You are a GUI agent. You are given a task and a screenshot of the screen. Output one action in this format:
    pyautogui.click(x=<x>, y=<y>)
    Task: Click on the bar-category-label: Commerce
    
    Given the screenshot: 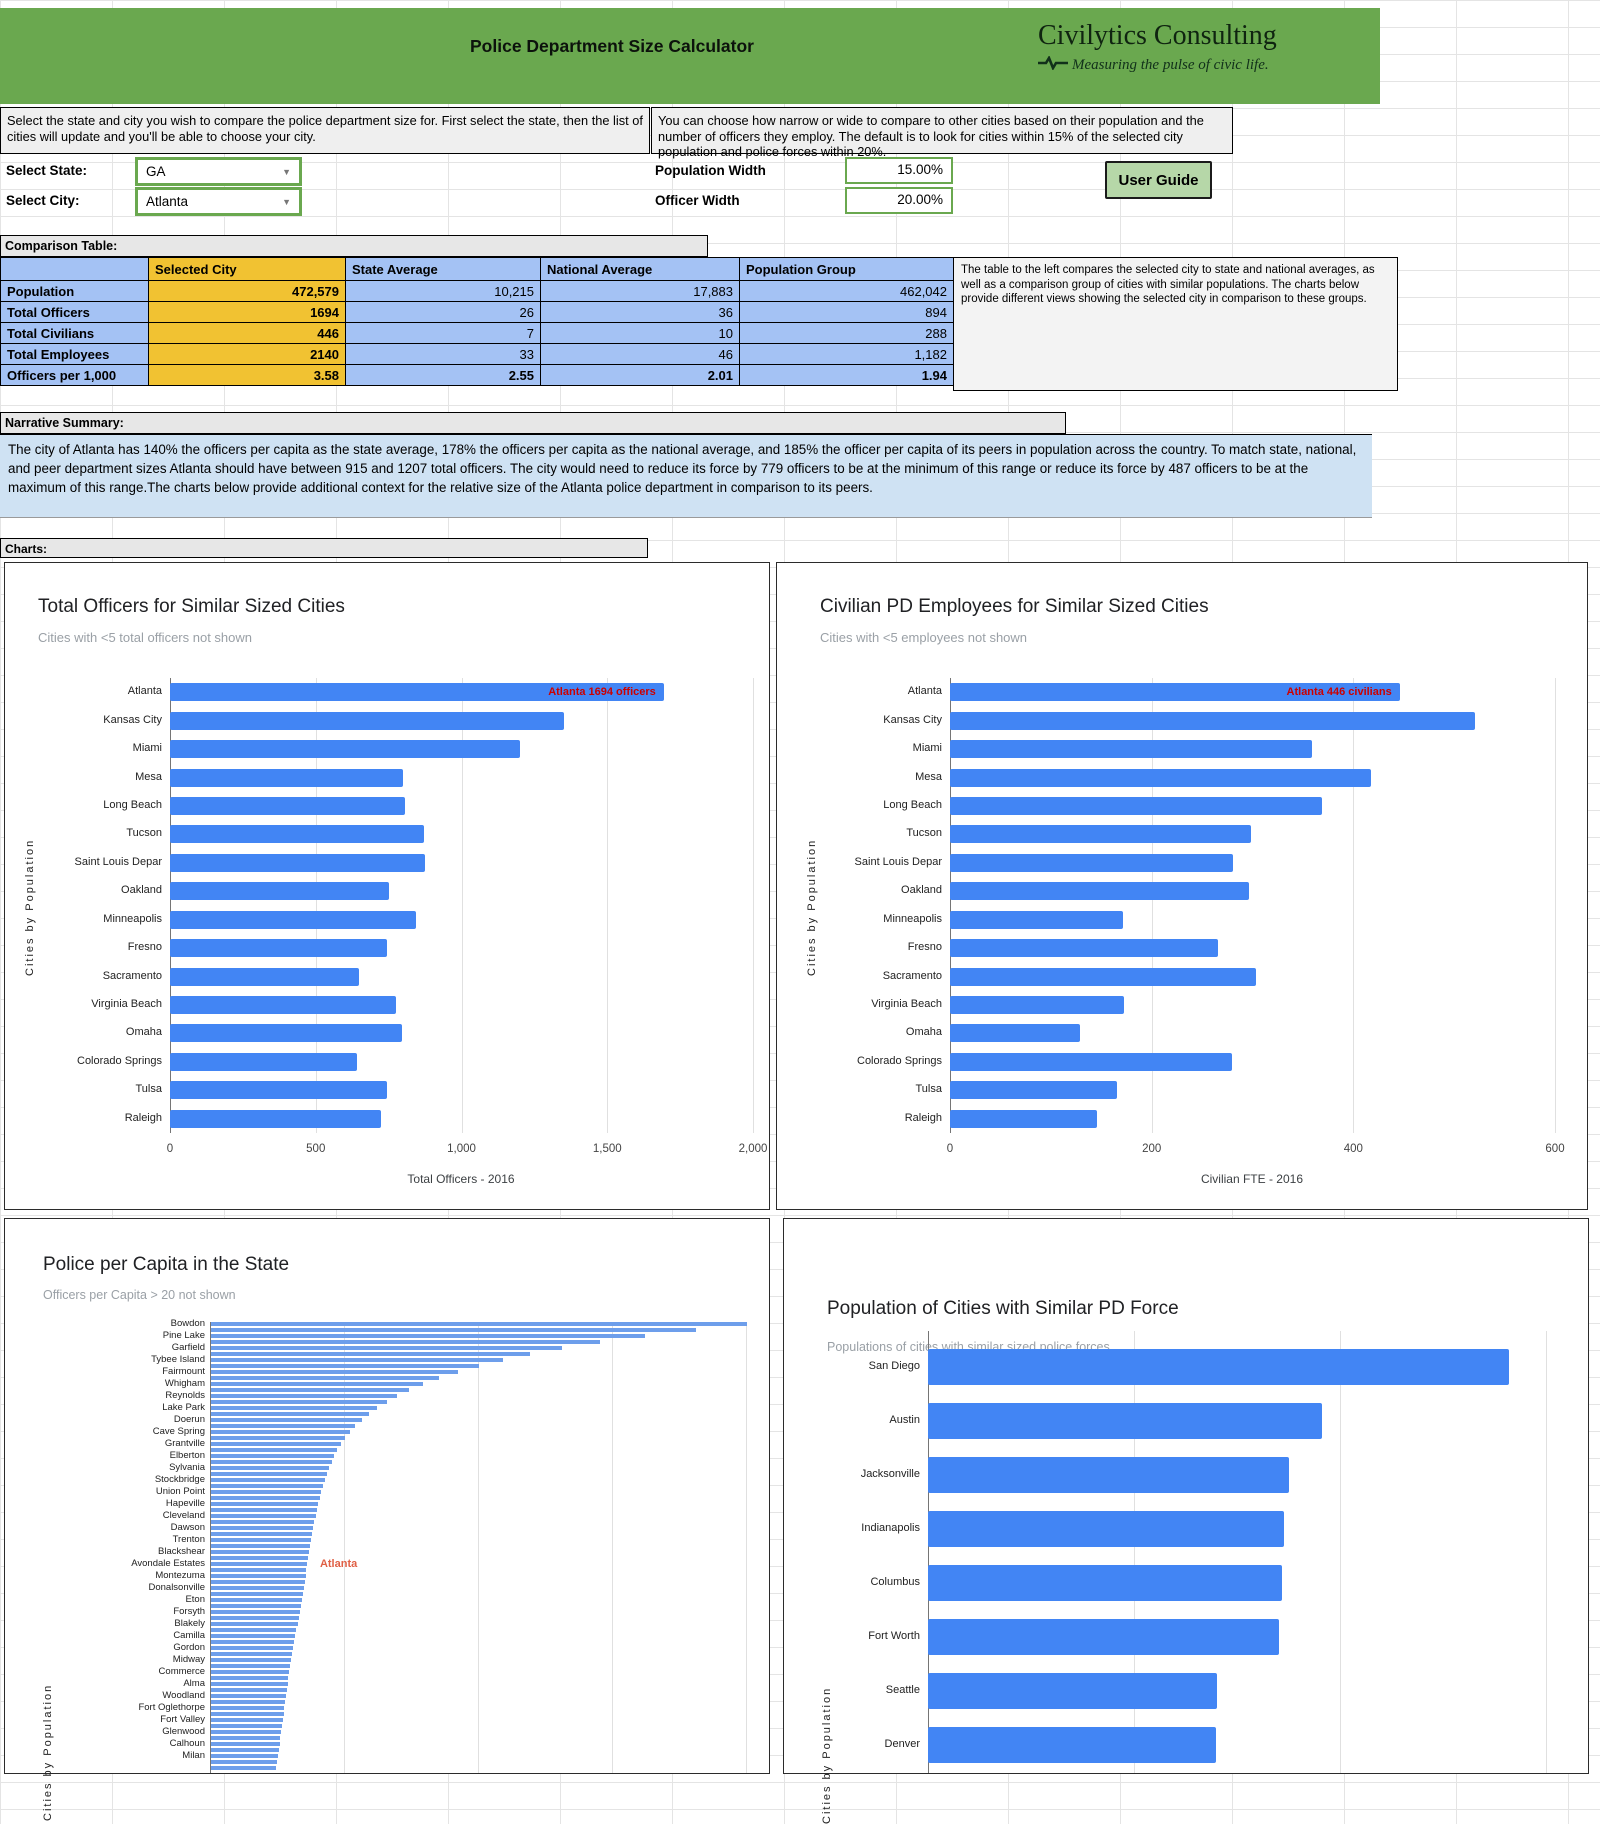 What is the action you would take?
    pyautogui.click(x=181, y=1671)
    